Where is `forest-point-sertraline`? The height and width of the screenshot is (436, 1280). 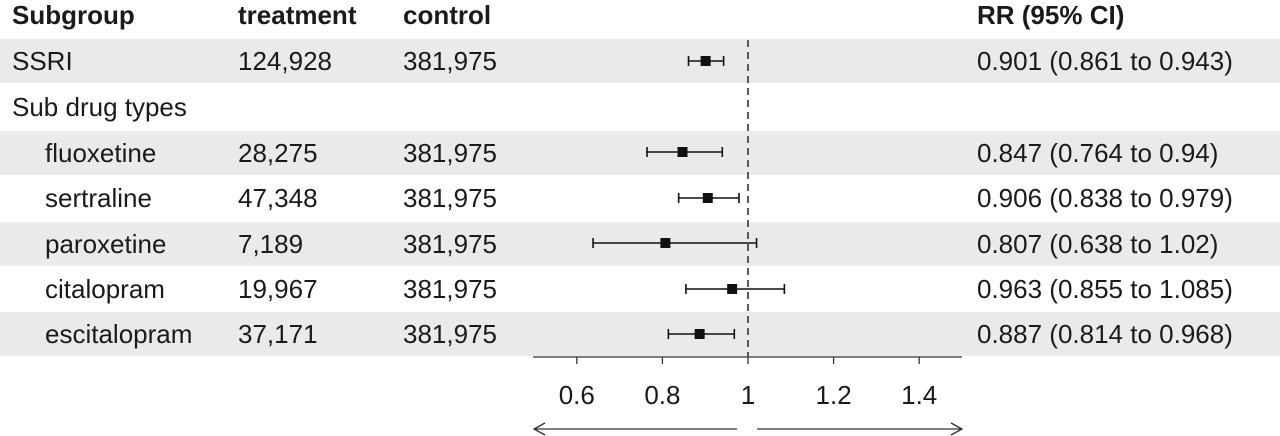 forest-point-sertraline is located at coordinates (708, 198).